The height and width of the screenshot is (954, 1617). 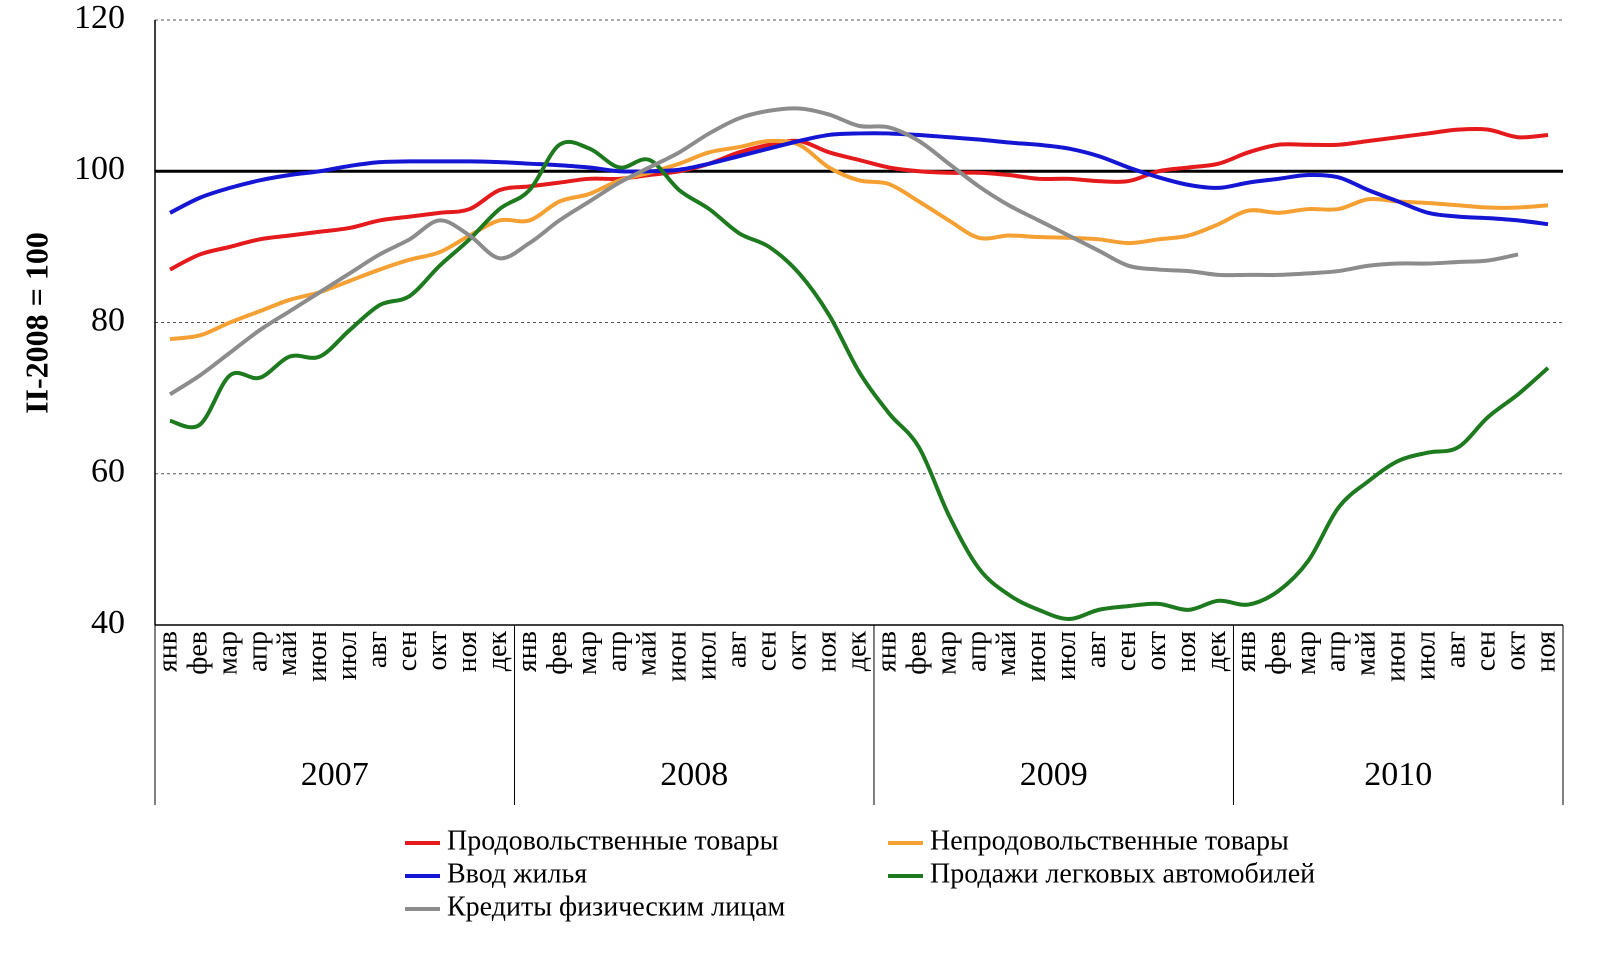 I want to click on year-label: 2009, so click(x=1054, y=774).